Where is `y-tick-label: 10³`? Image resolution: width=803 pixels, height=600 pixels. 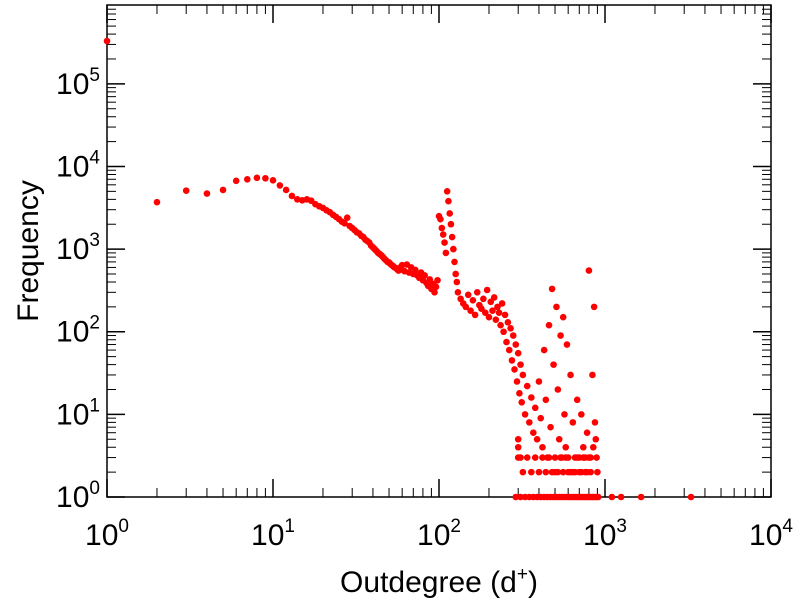
y-tick-label: 10³ is located at coordinates (78, 248).